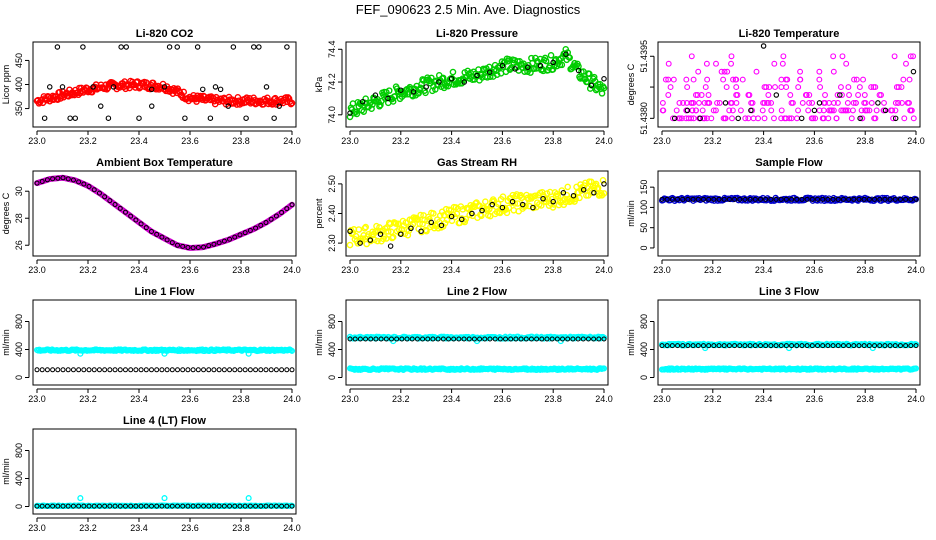  Describe the element at coordinates (764, 399) in the screenshot. I see `x-tick-label: 23.4` at that location.